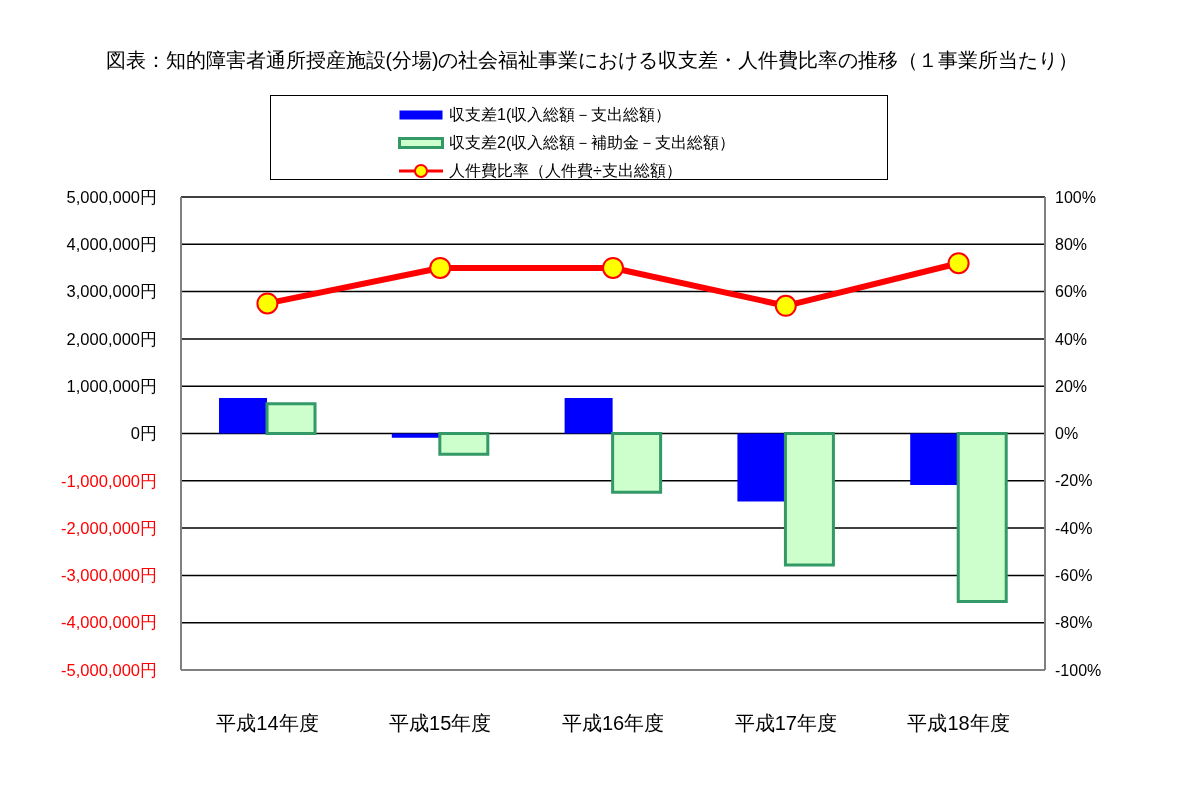 This screenshot has width=1184, height=790. Describe the element at coordinates (1071, 386) in the screenshot. I see `y2-tick-label: 20%` at that location.